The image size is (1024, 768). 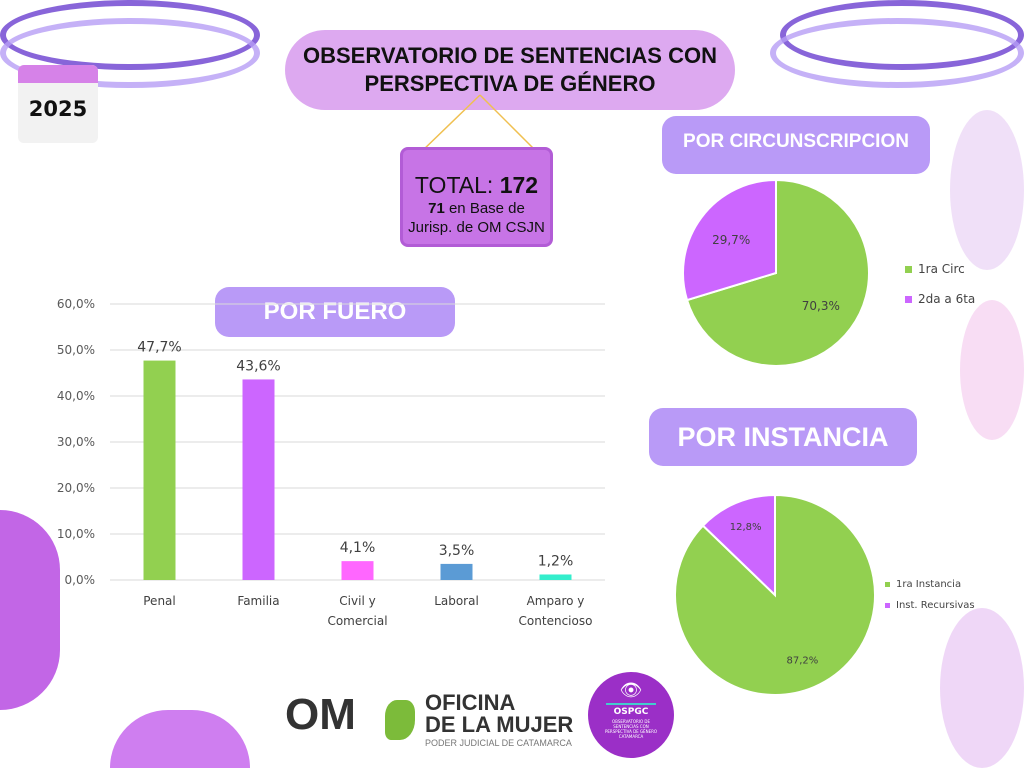 What do you see at coordinates (803, 660) in the screenshot?
I see `pie-label: 87,2%` at bounding box center [803, 660].